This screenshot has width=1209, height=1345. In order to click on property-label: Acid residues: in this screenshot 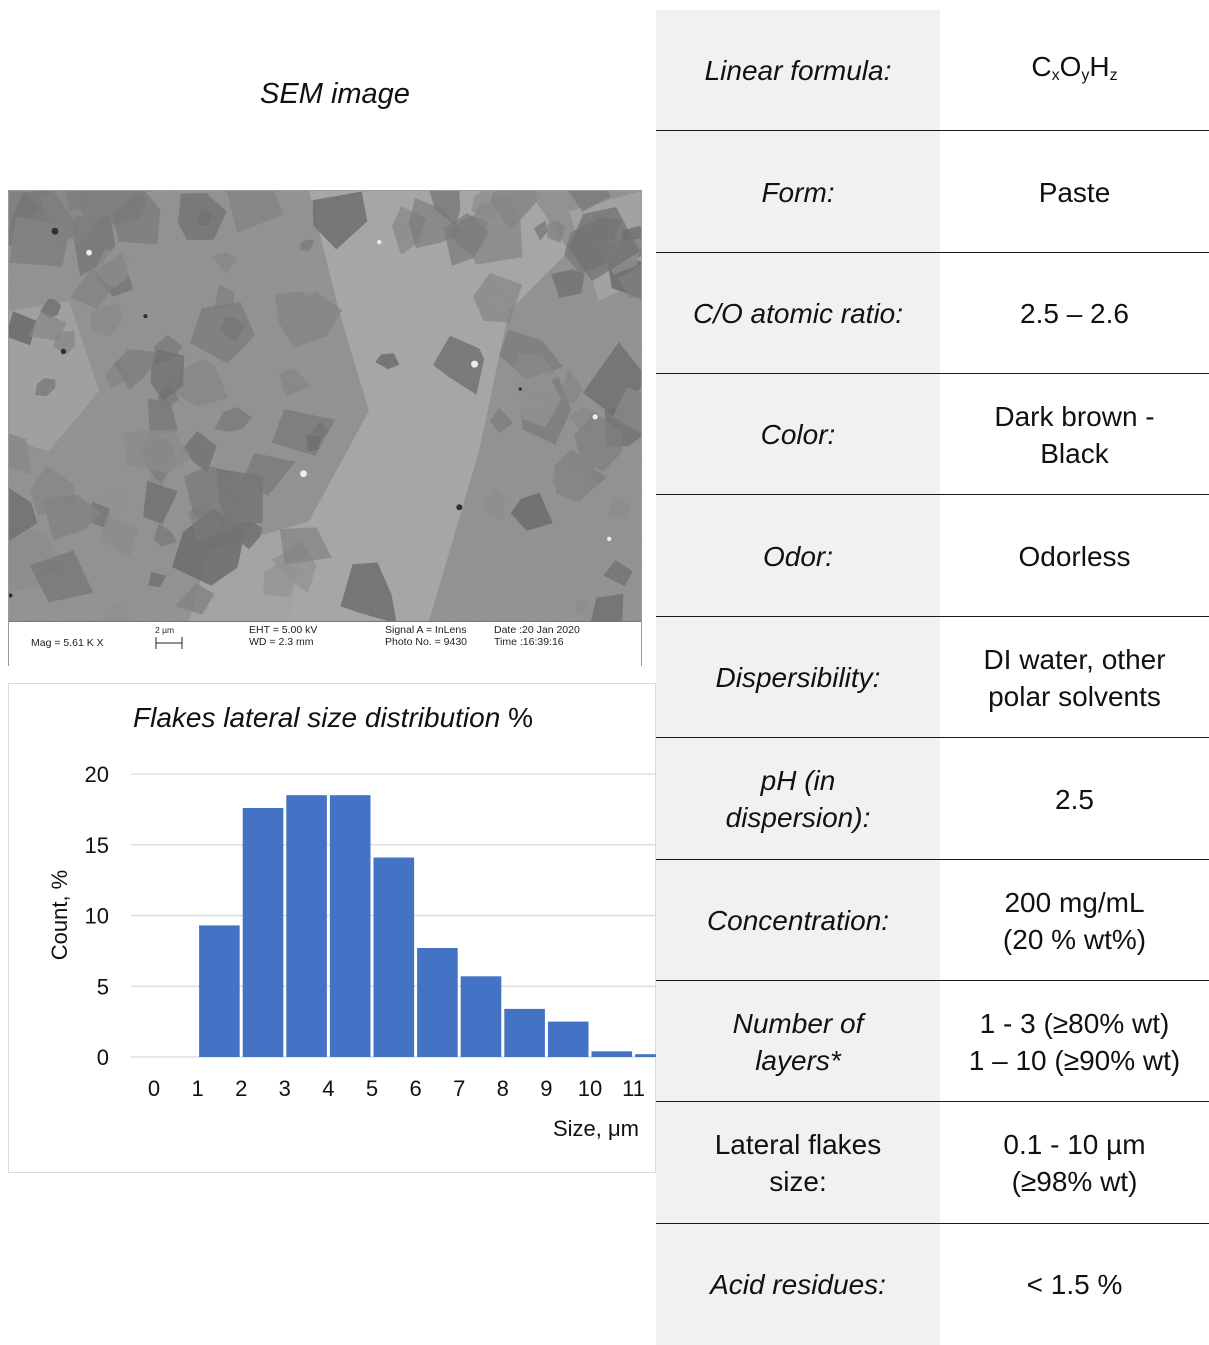, I will do `click(798, 1284)`.